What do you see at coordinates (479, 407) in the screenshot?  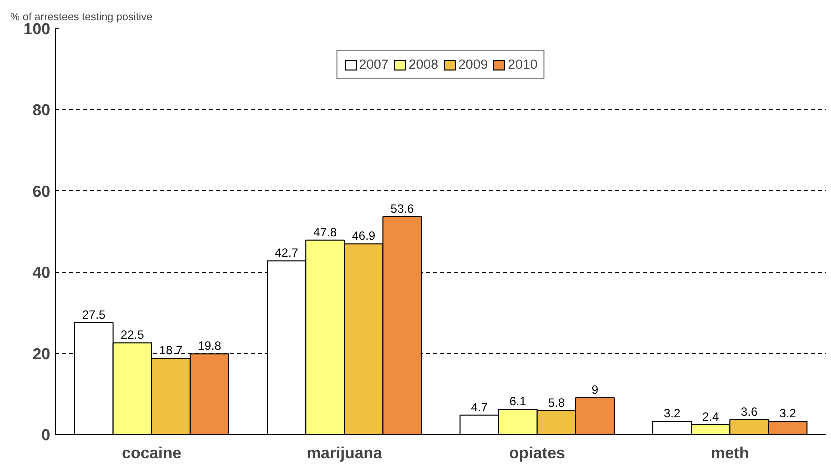 I see `data-label: 4.7` at bounding box center [479, 407].